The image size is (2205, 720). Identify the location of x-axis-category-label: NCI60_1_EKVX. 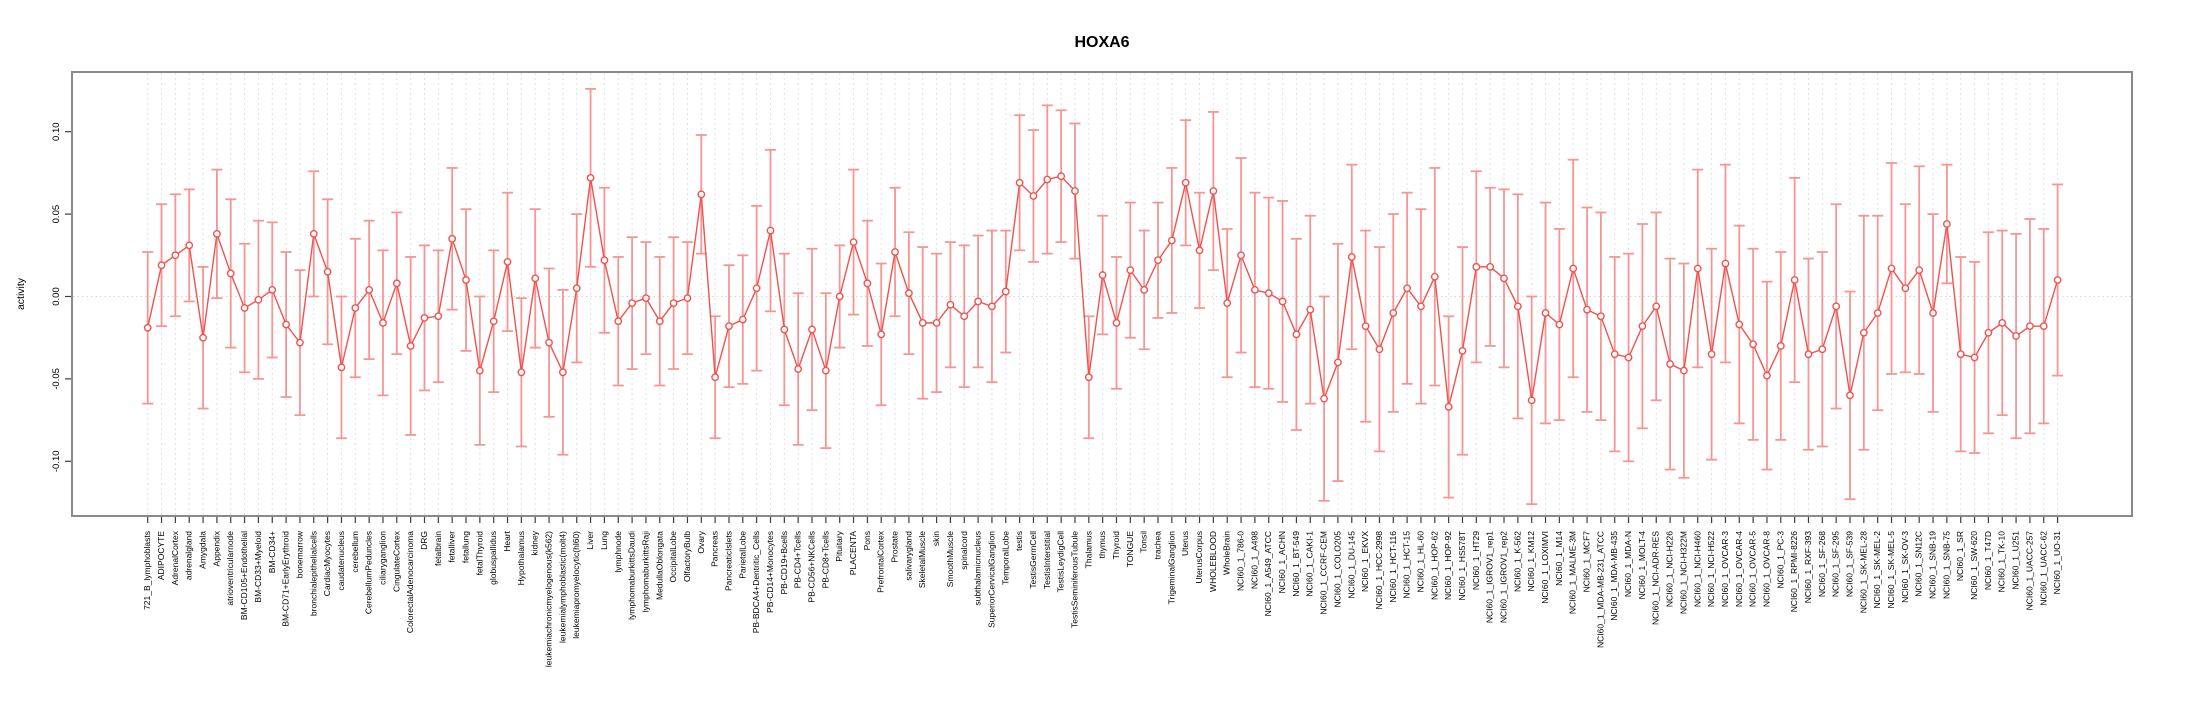
(1365, 561).